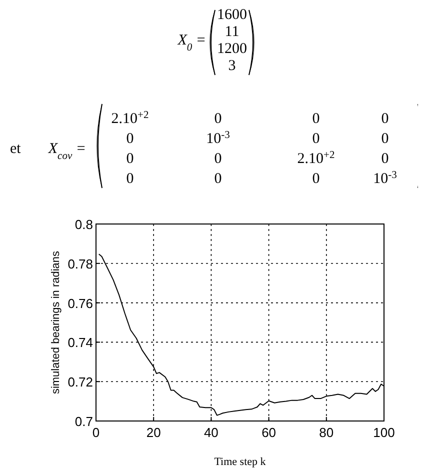 The image size is (426, 475). What do you see at coordinates (83, 421) in the screenshot?
I see `y-tick-label: 0.7` at bounding box center [83, 421].